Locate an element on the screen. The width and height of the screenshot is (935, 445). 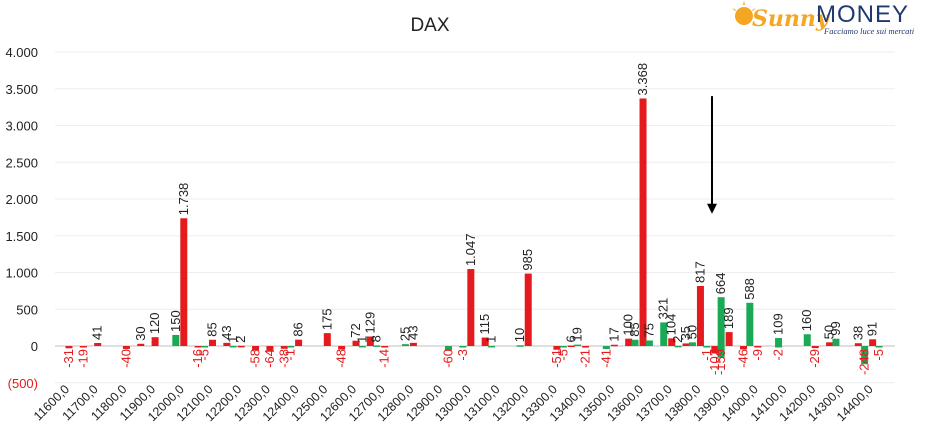
data-label: 38 is located at coordinates (857, 333).